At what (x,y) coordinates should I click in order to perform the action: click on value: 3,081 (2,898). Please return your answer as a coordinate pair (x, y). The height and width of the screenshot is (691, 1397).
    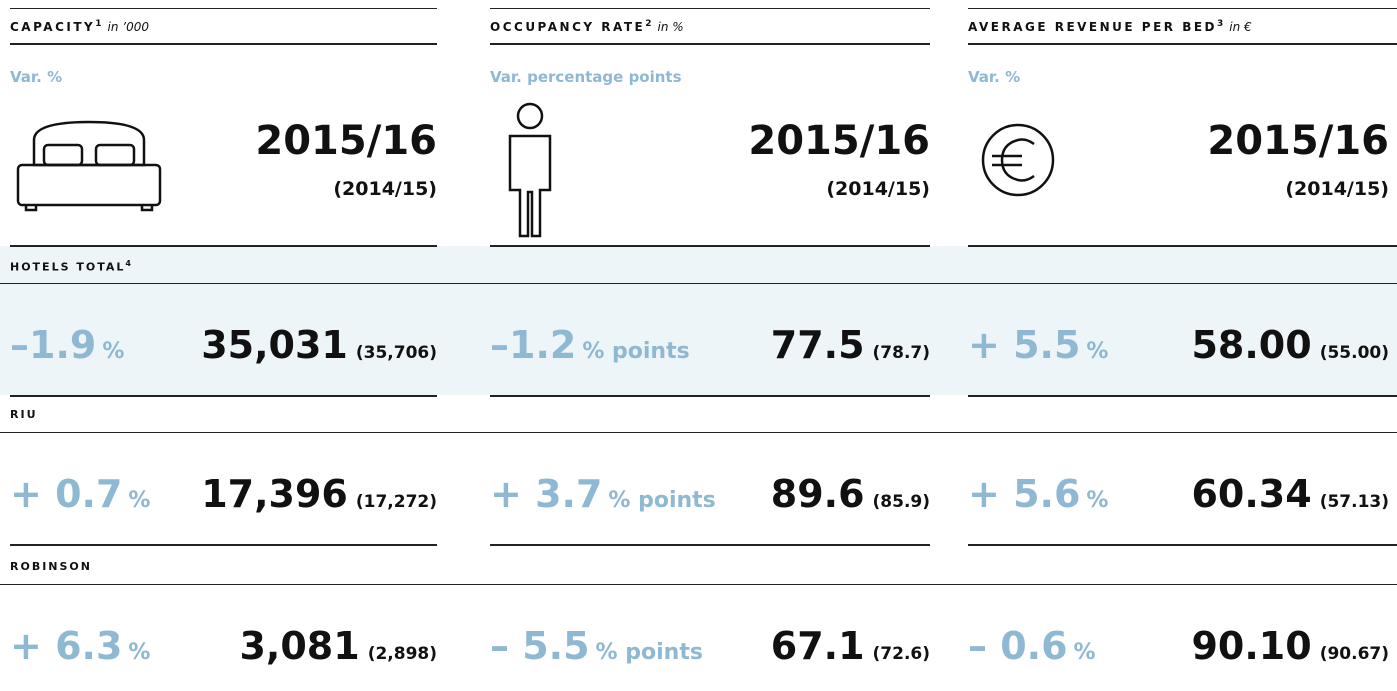
    Looking at the image, I should click on (338, 646).